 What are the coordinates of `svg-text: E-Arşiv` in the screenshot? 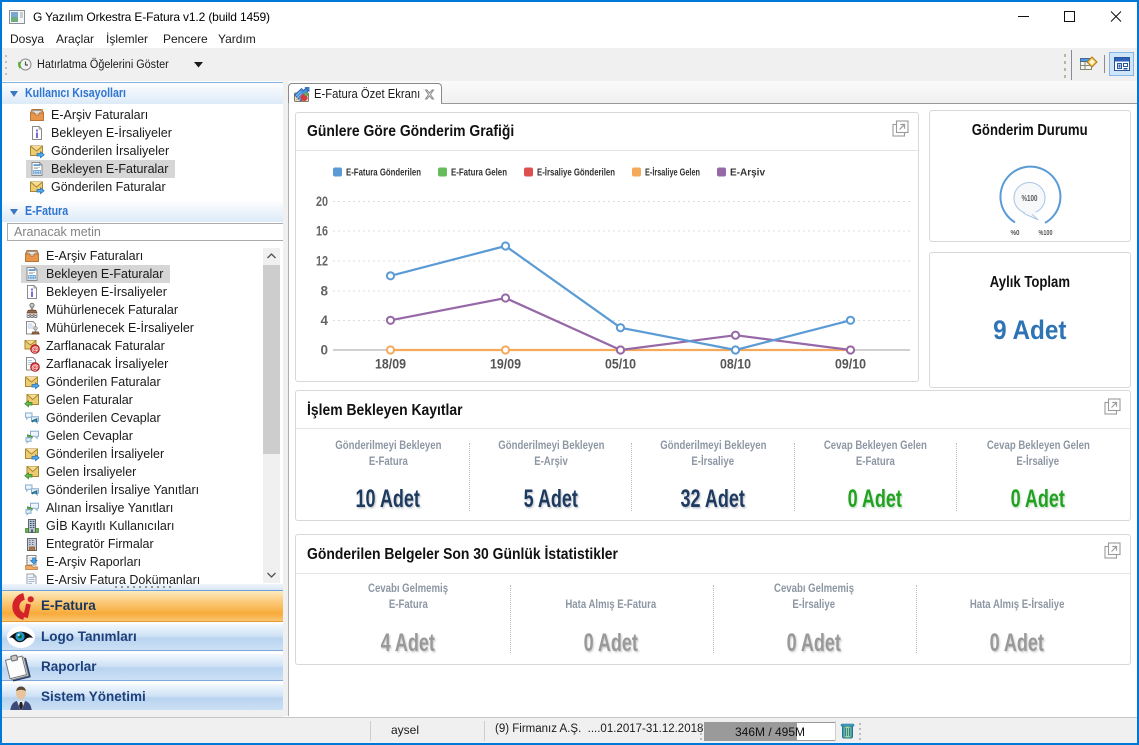 It's located at (747, 173).